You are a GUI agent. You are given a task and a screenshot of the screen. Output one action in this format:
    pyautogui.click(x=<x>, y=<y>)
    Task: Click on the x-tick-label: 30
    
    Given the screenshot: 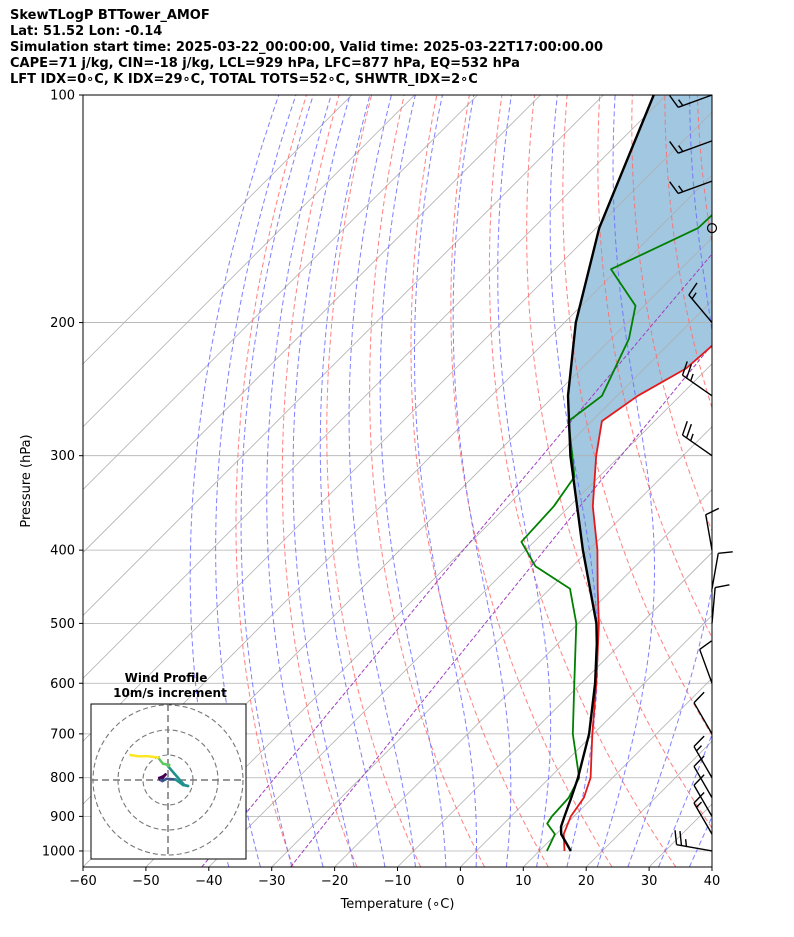 What is the action you would take?
    pyautogui.click(x=649, y=881)
    